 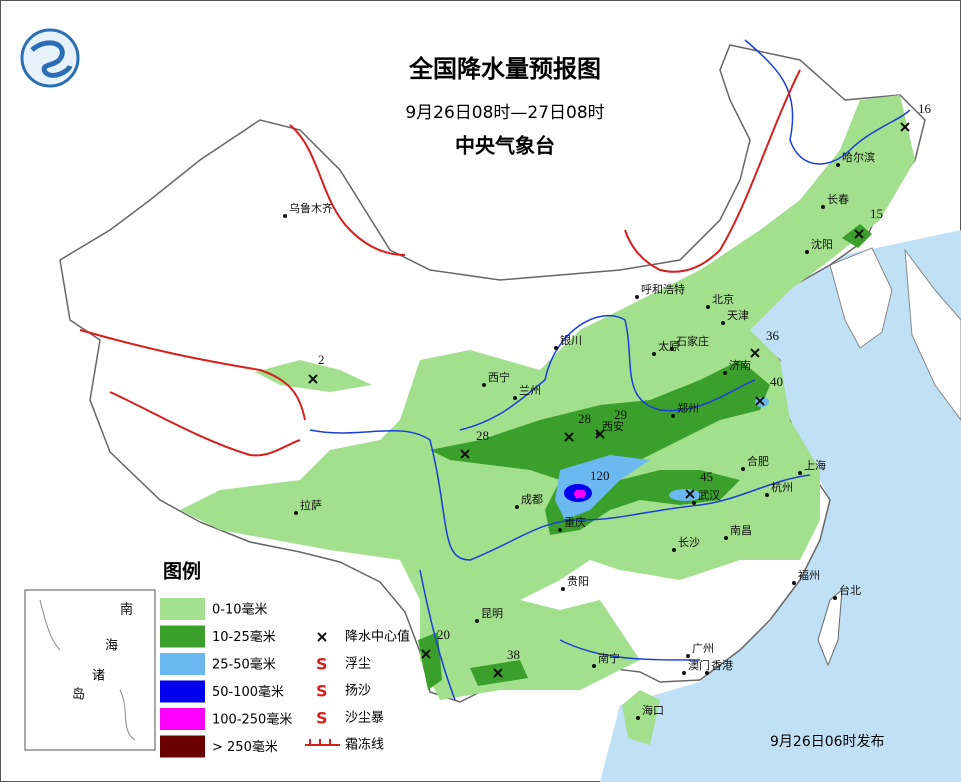 What do you see at coordinates (782, 487) in the screenshot?
I see `city-label: 杭州` at bounding box center [782, 487].